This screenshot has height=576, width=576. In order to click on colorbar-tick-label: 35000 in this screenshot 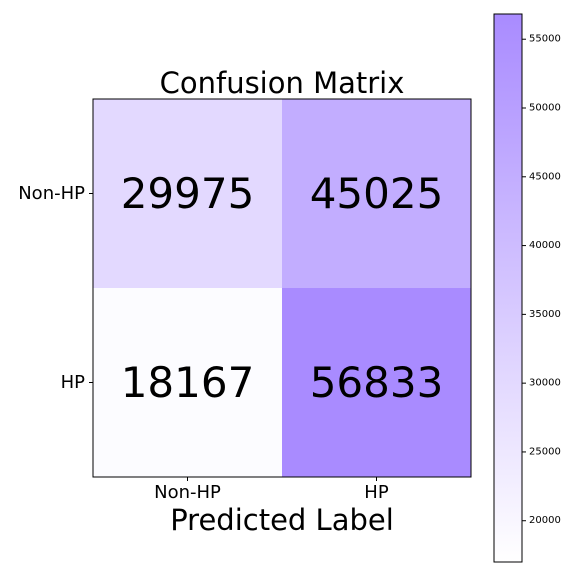, I will do `click(545, 314)`.